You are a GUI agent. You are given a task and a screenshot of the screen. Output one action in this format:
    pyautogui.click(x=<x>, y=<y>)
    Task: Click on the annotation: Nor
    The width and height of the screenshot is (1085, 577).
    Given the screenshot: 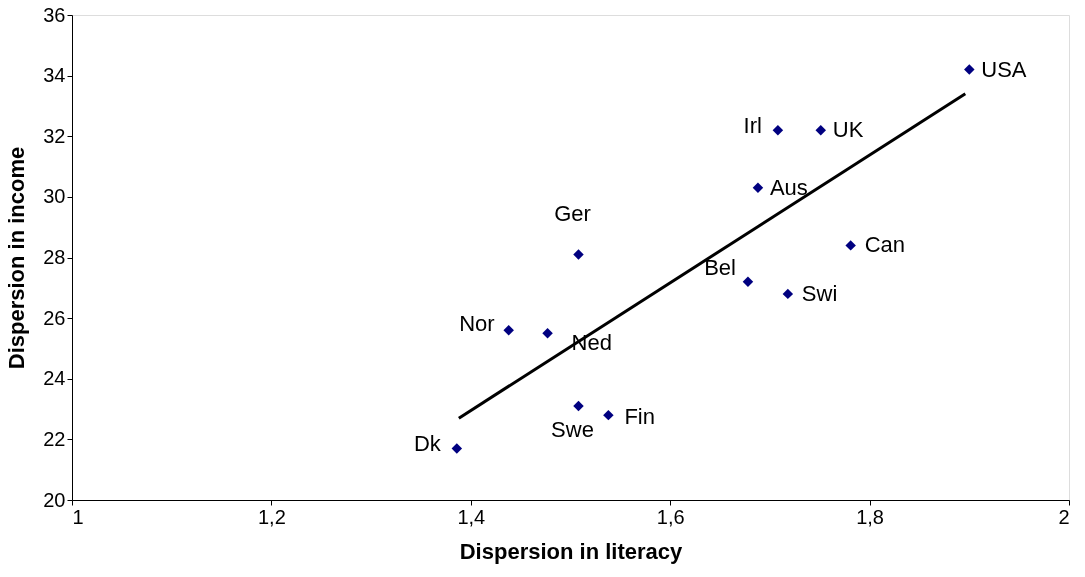 What is the action you would take?
    pyautogui.click(x=477, y=324)
    